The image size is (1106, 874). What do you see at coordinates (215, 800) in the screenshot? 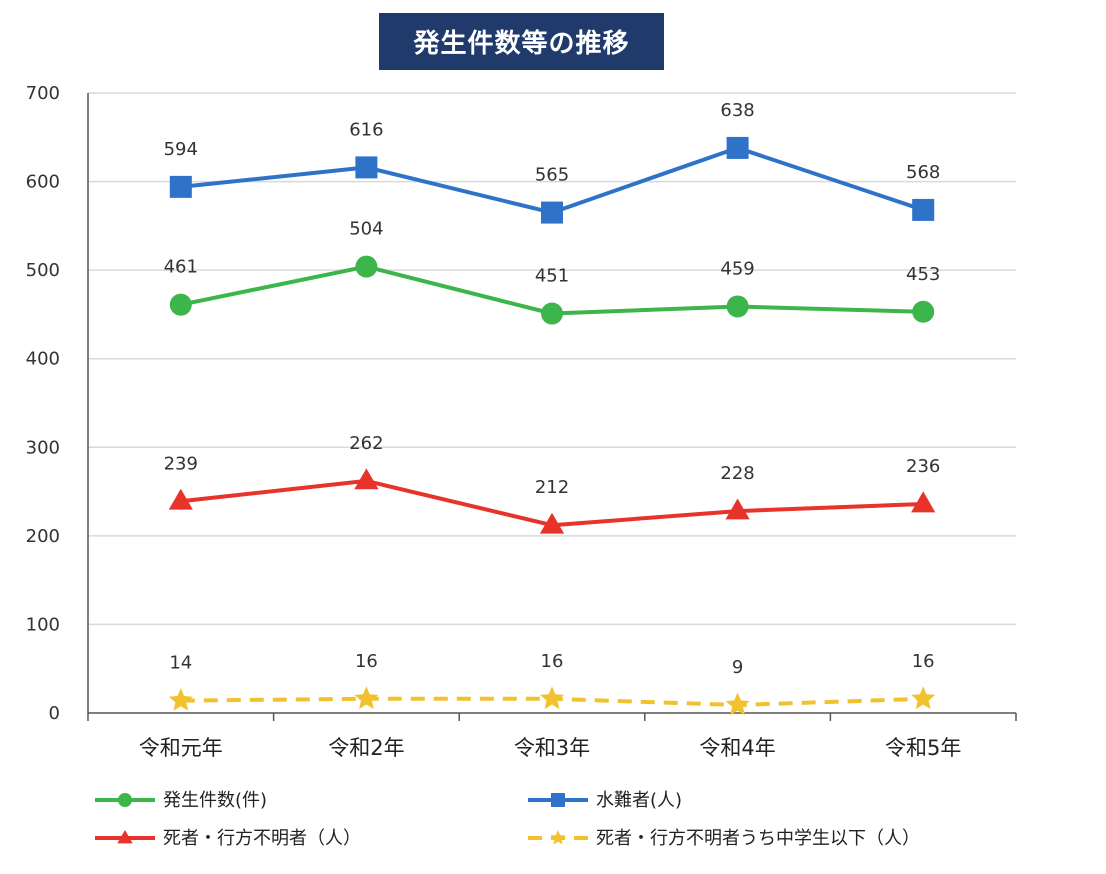
I see `legend-label: 発生件数(件)` at bounding box center [215, 800].